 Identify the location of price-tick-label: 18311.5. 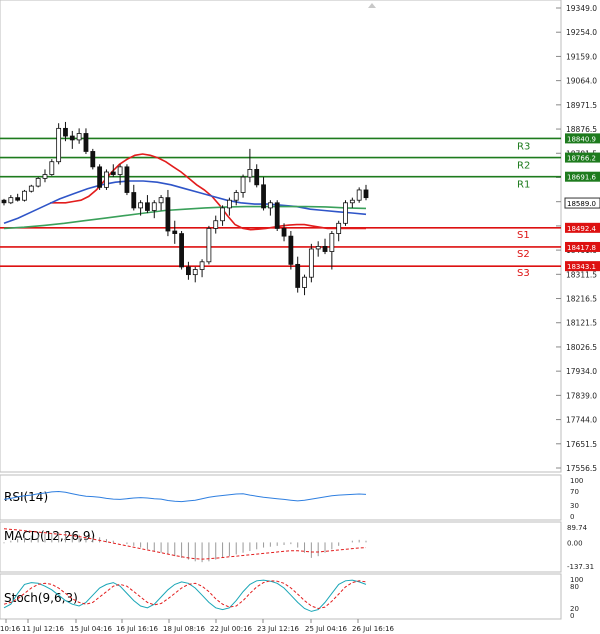
(581, 274).